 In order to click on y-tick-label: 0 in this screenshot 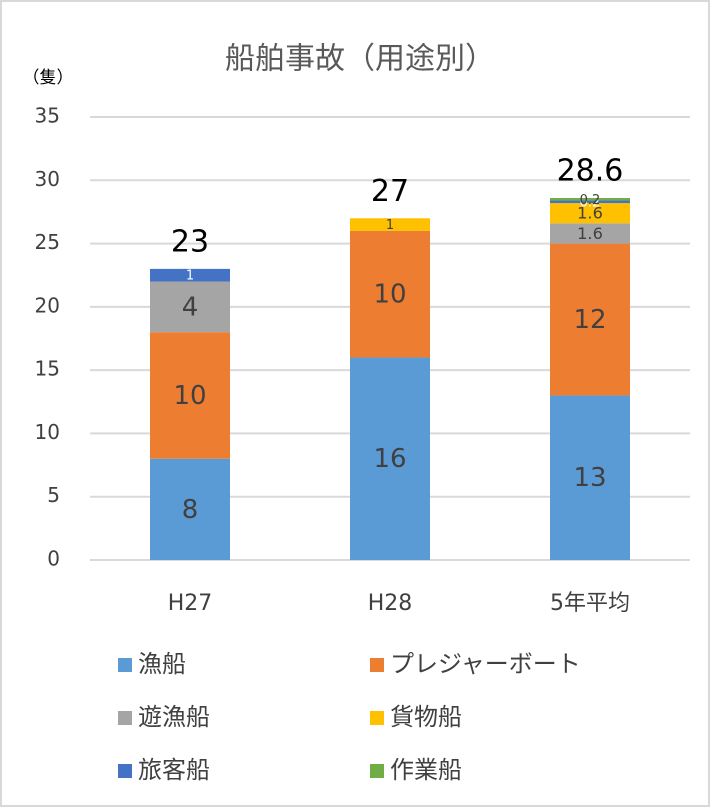, I will do `click(53, 559)`.